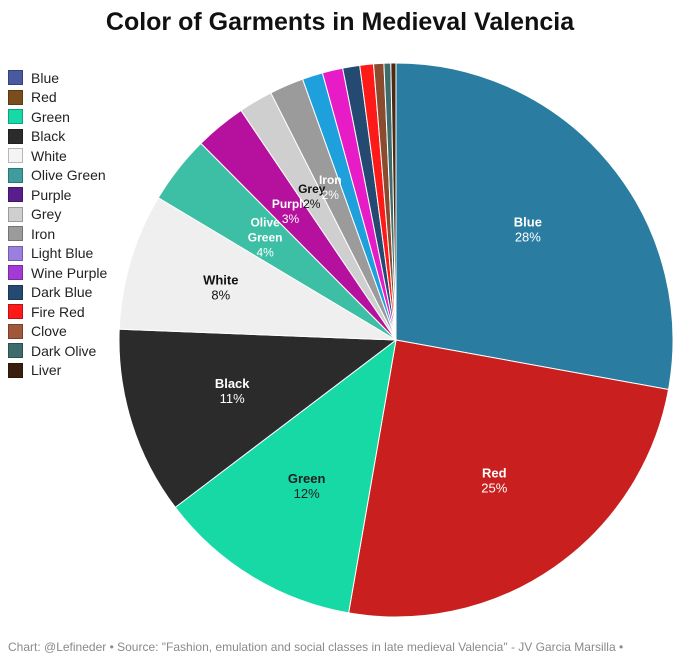  What do you see at coordinates (494, 480) in the screenshot?
I see `slice-label-red: Red 25%` at bounding box center [494, 480].